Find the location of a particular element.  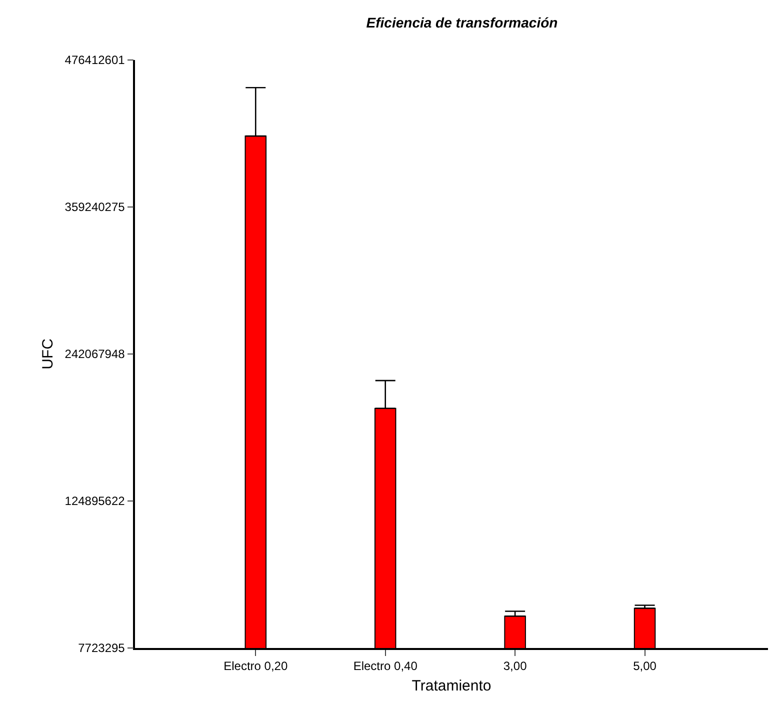

y-tick-label: 7723295 is located at coordinates (102, 648).